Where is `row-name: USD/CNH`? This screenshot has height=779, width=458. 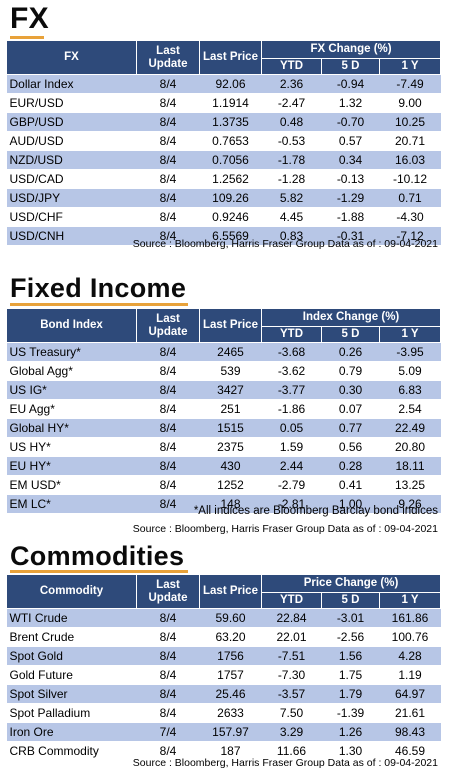
row-name: USD/CNH is located at coordinates (71, 236).